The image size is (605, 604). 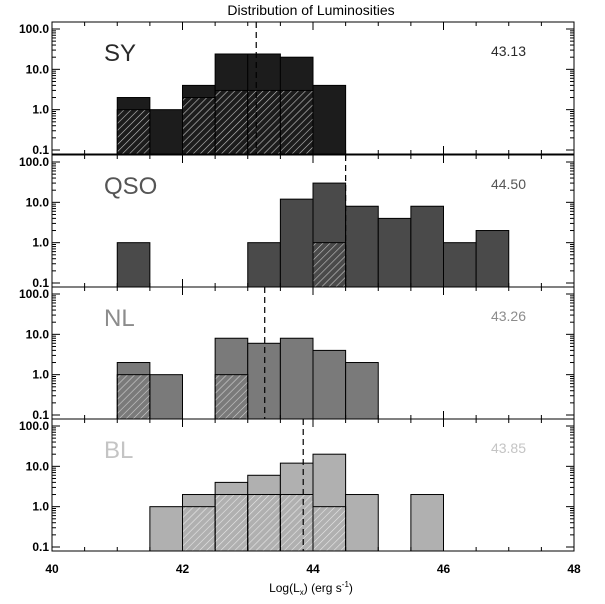 What do you see at coordinates (310, 10) in the screenshot?
I see `chart-title: Distribution of Luminosities` at bounding box center [310, 10].